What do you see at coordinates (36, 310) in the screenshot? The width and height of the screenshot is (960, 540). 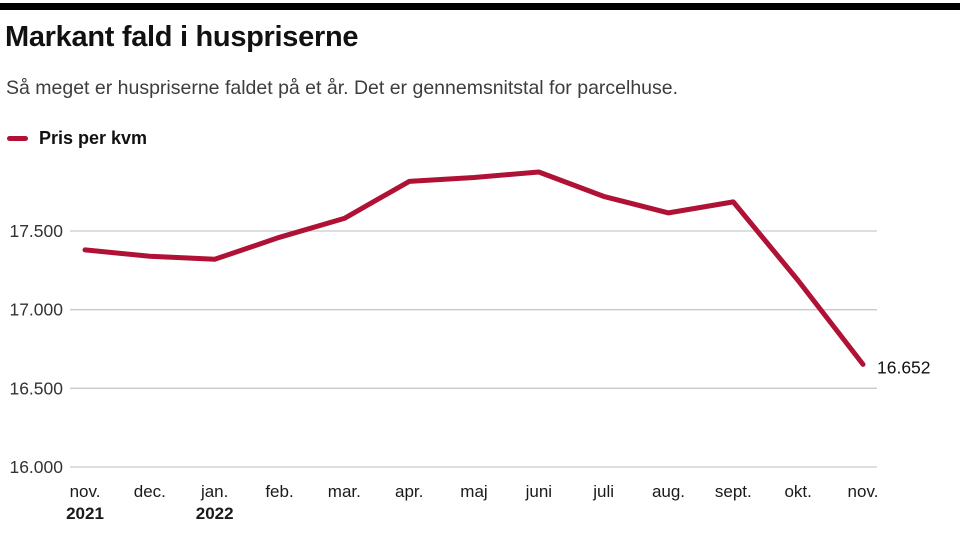 I see `y-axis-tick-label: 17.000` at bounding box center [36, 310].